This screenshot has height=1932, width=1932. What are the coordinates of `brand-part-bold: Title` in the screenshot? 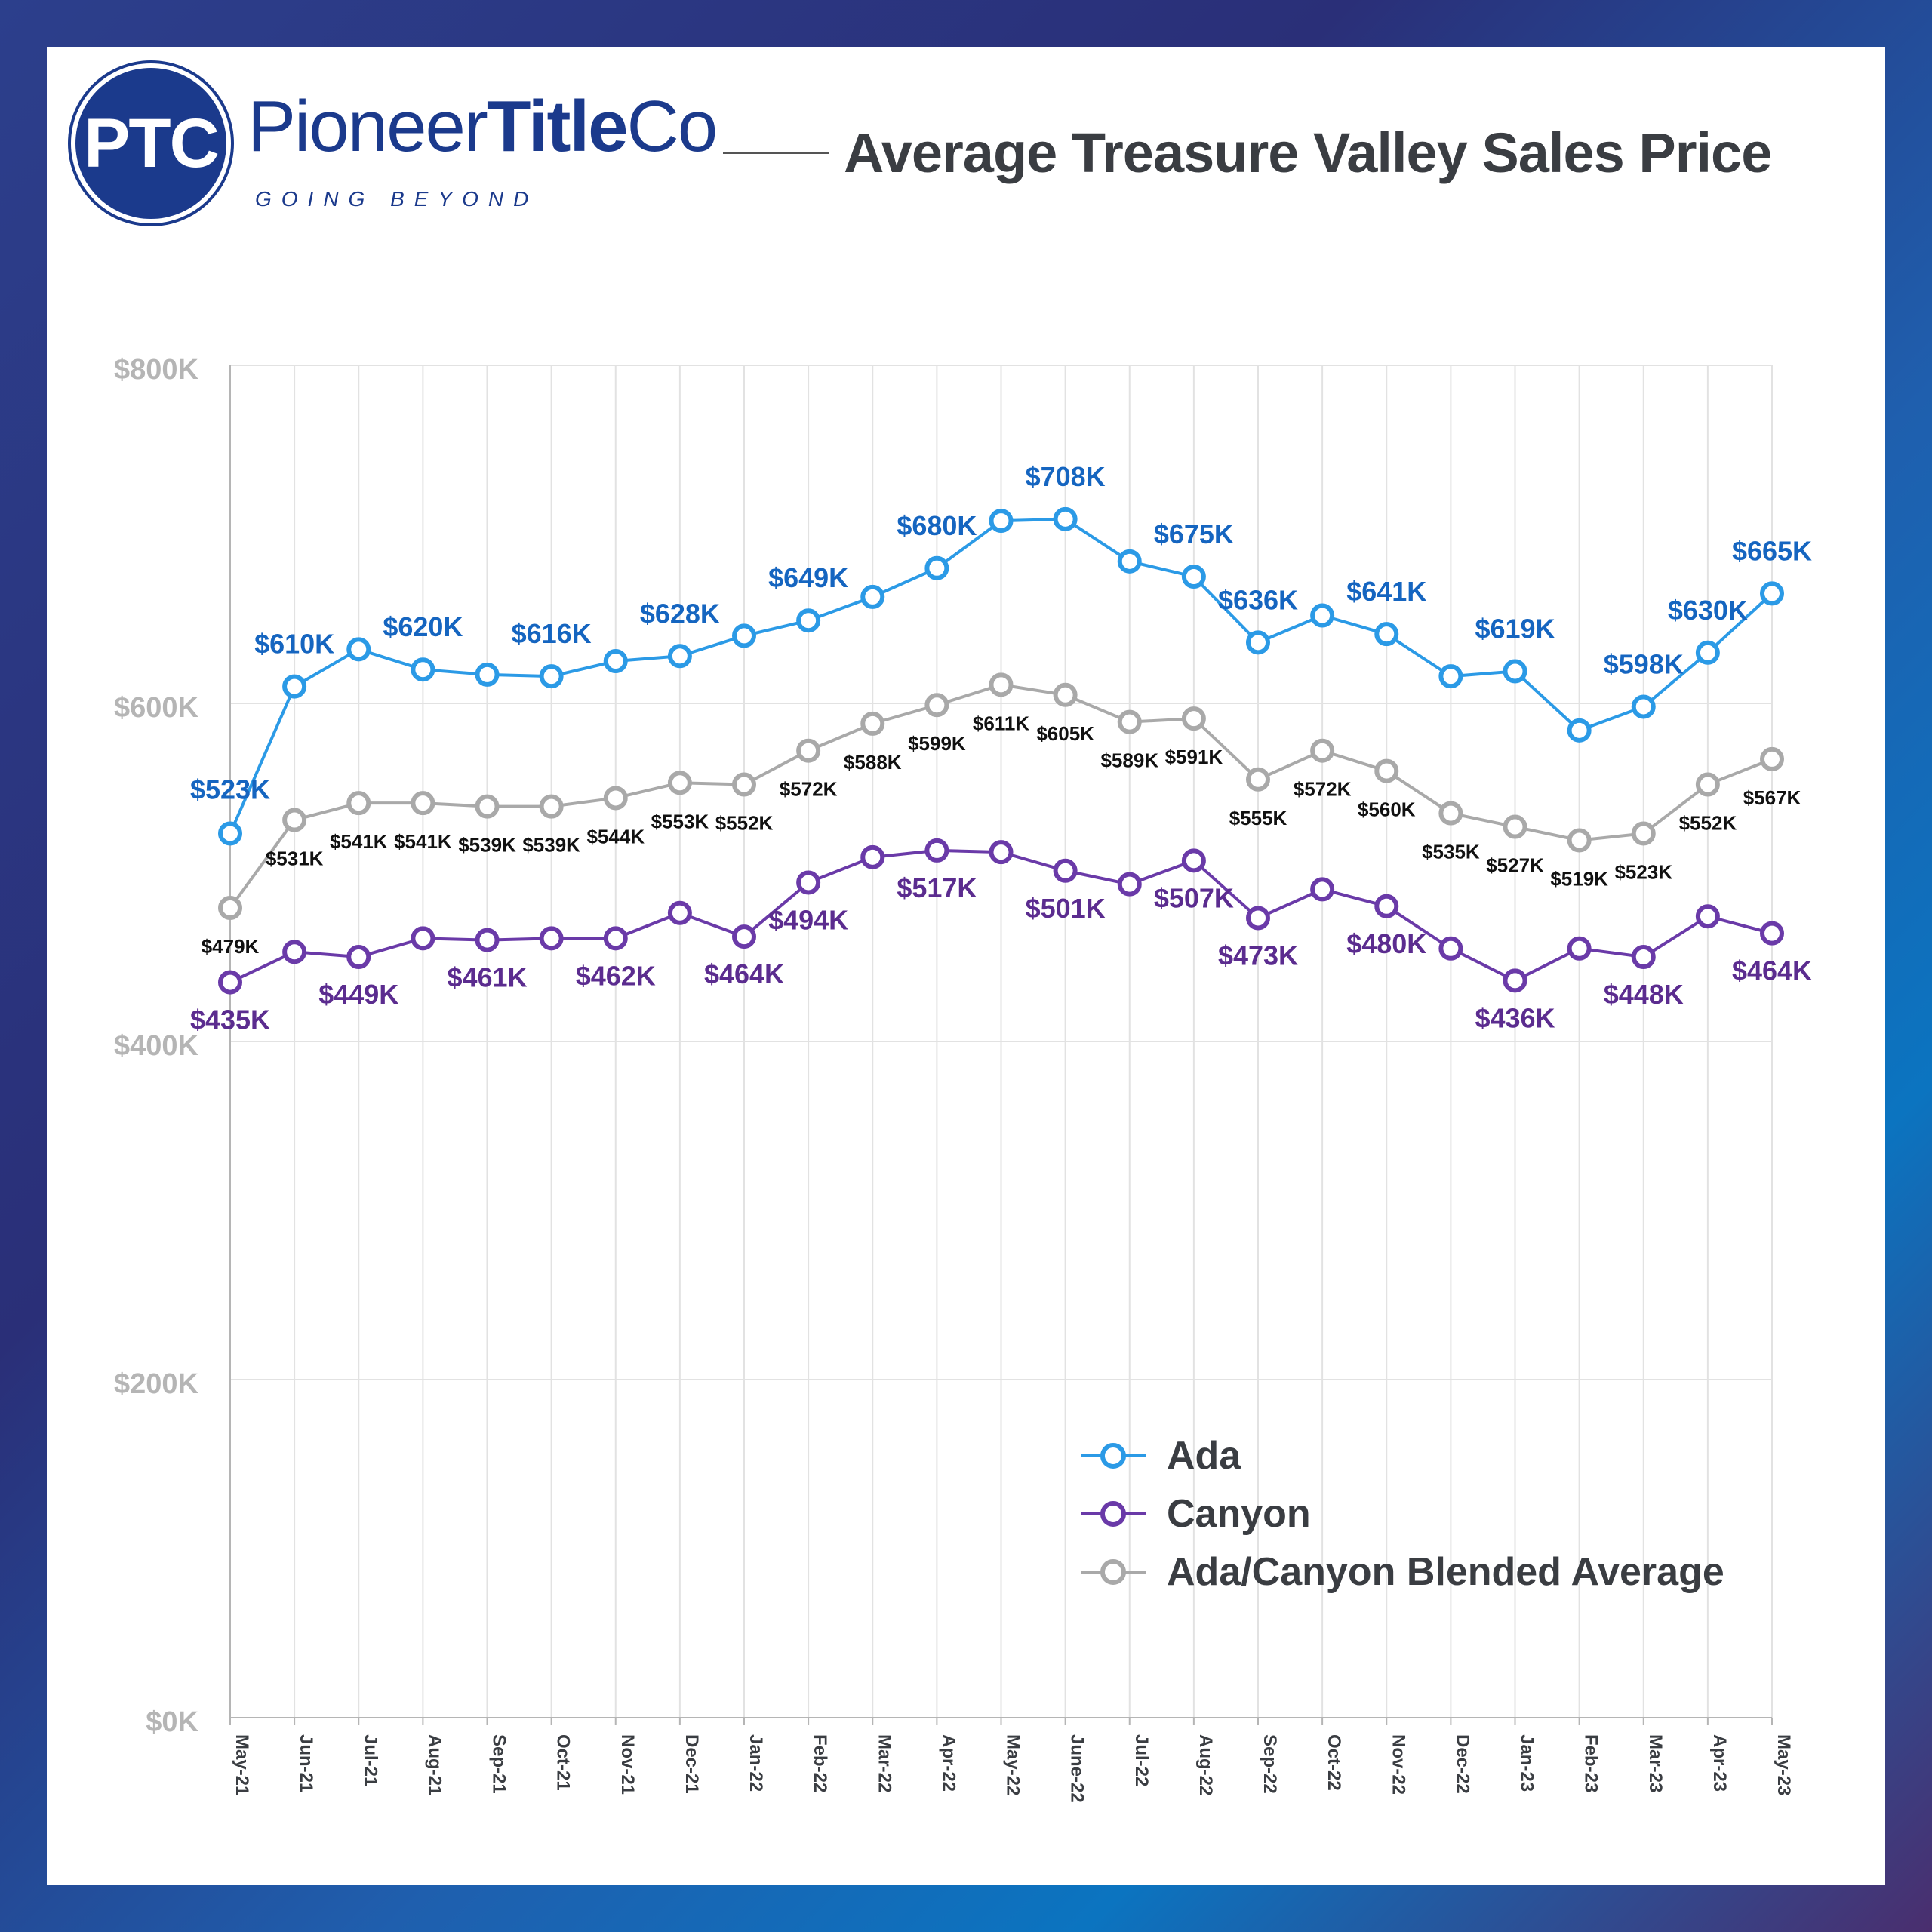 It's located at (557, 126).